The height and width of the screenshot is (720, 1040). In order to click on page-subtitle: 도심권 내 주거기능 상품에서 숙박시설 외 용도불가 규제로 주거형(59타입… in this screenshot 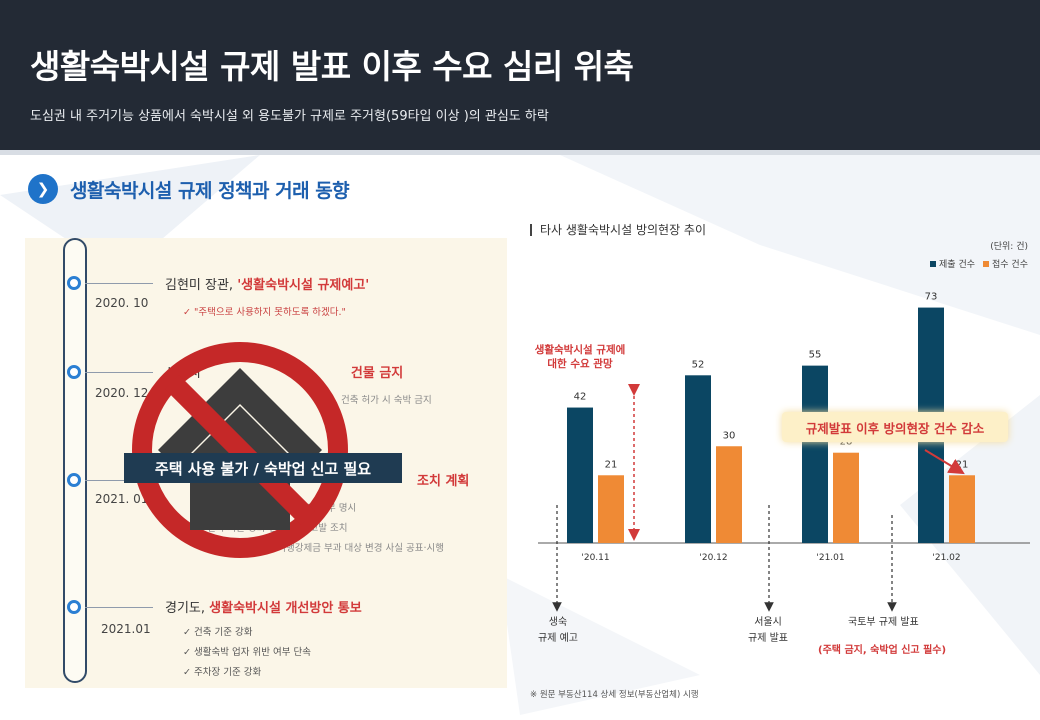, I will do `click(289, 116)`.